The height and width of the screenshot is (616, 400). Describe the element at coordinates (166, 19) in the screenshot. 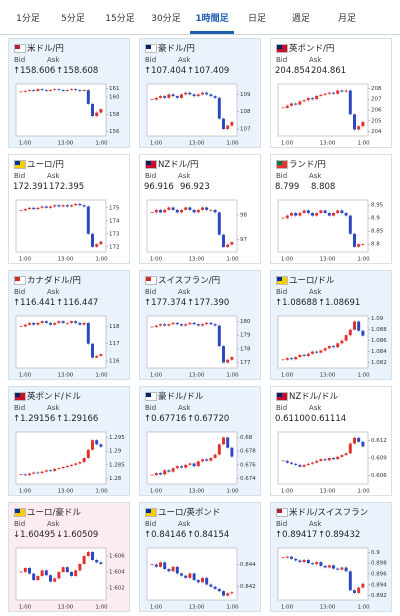

I see `tab: 30分足` at that location.